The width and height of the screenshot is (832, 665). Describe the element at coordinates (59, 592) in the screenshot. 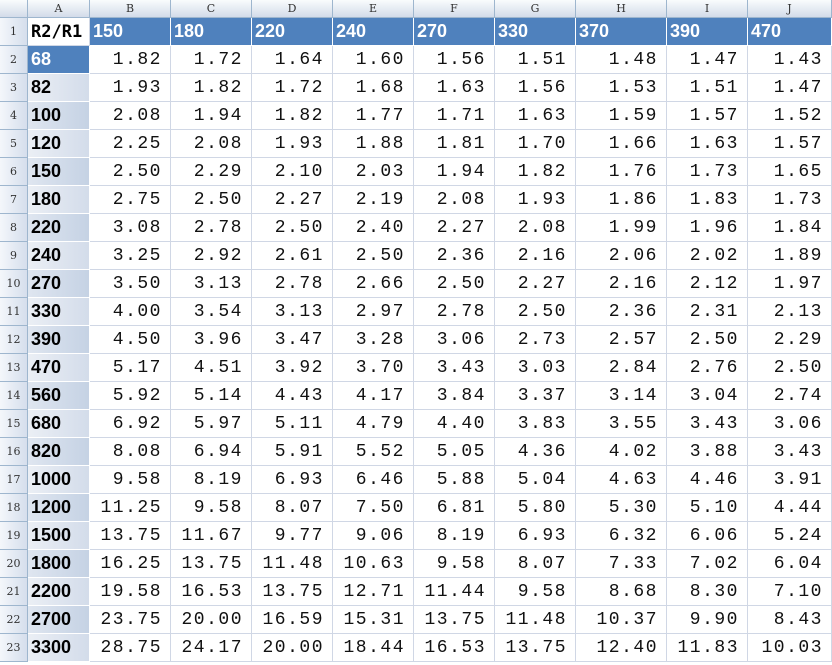

I see `row-label-cell: 2200` at that location.